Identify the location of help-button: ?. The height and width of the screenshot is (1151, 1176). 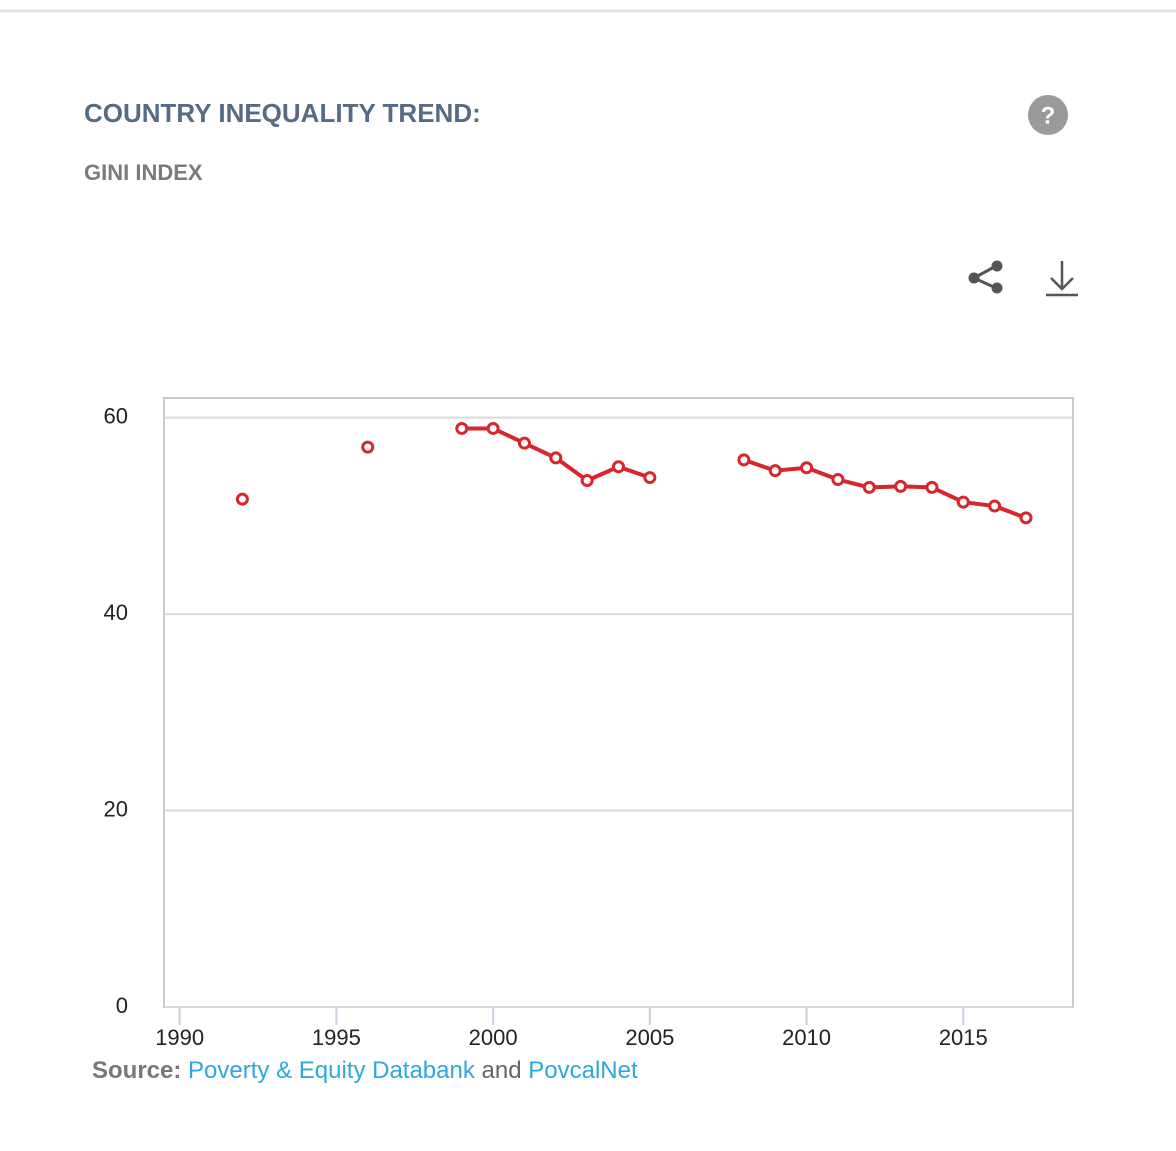
(1048, 115).